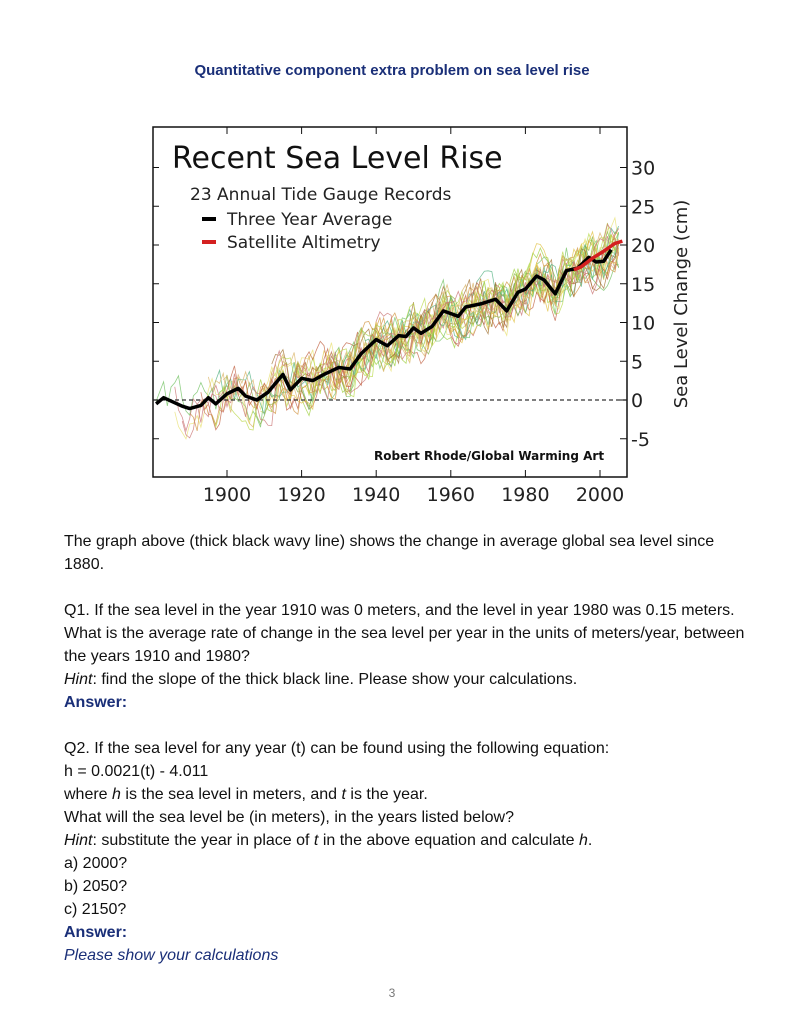 The width and height of the screenshot is (799, 1018). What do you see at coordinates (449, 840) in the screenshot?
I see `hint-part: in the above equation and calculate` at bounding box center [449, 840].